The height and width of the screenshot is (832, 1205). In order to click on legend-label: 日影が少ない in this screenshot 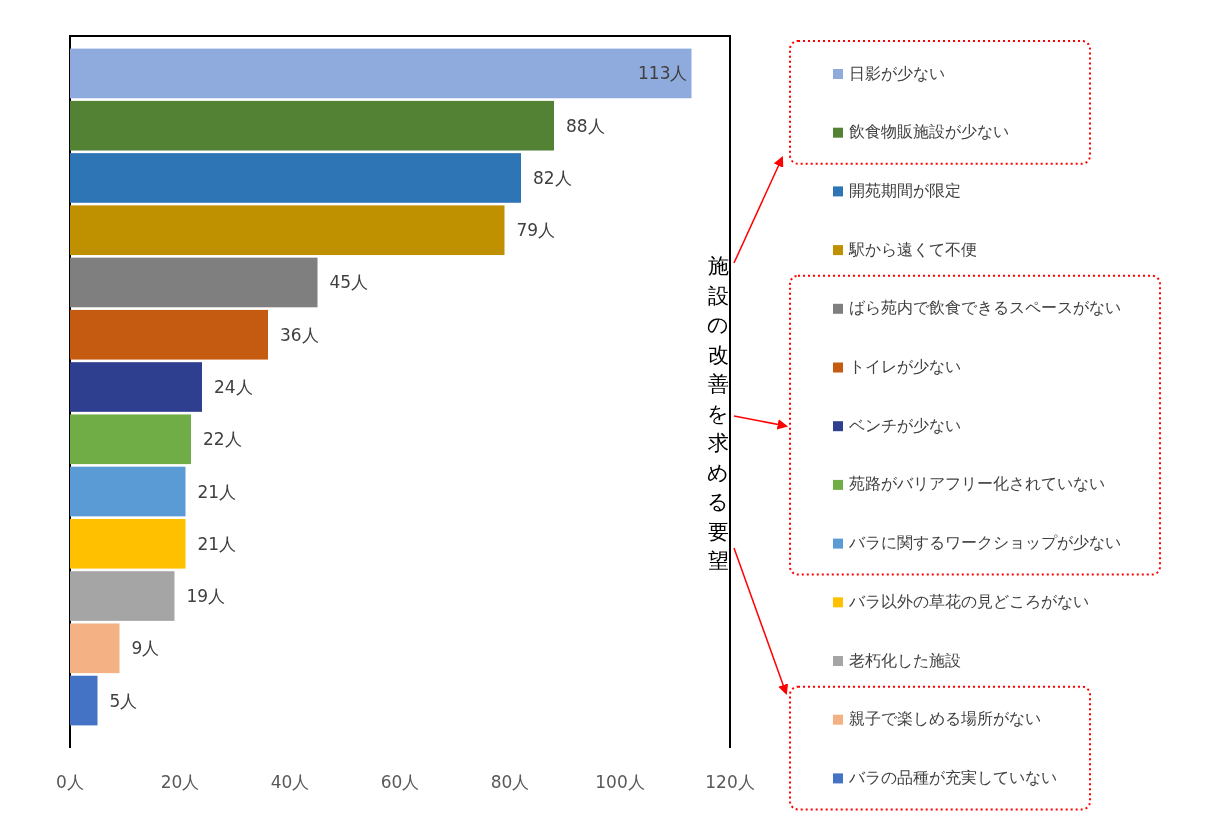, I will do `click(897, 73)`.